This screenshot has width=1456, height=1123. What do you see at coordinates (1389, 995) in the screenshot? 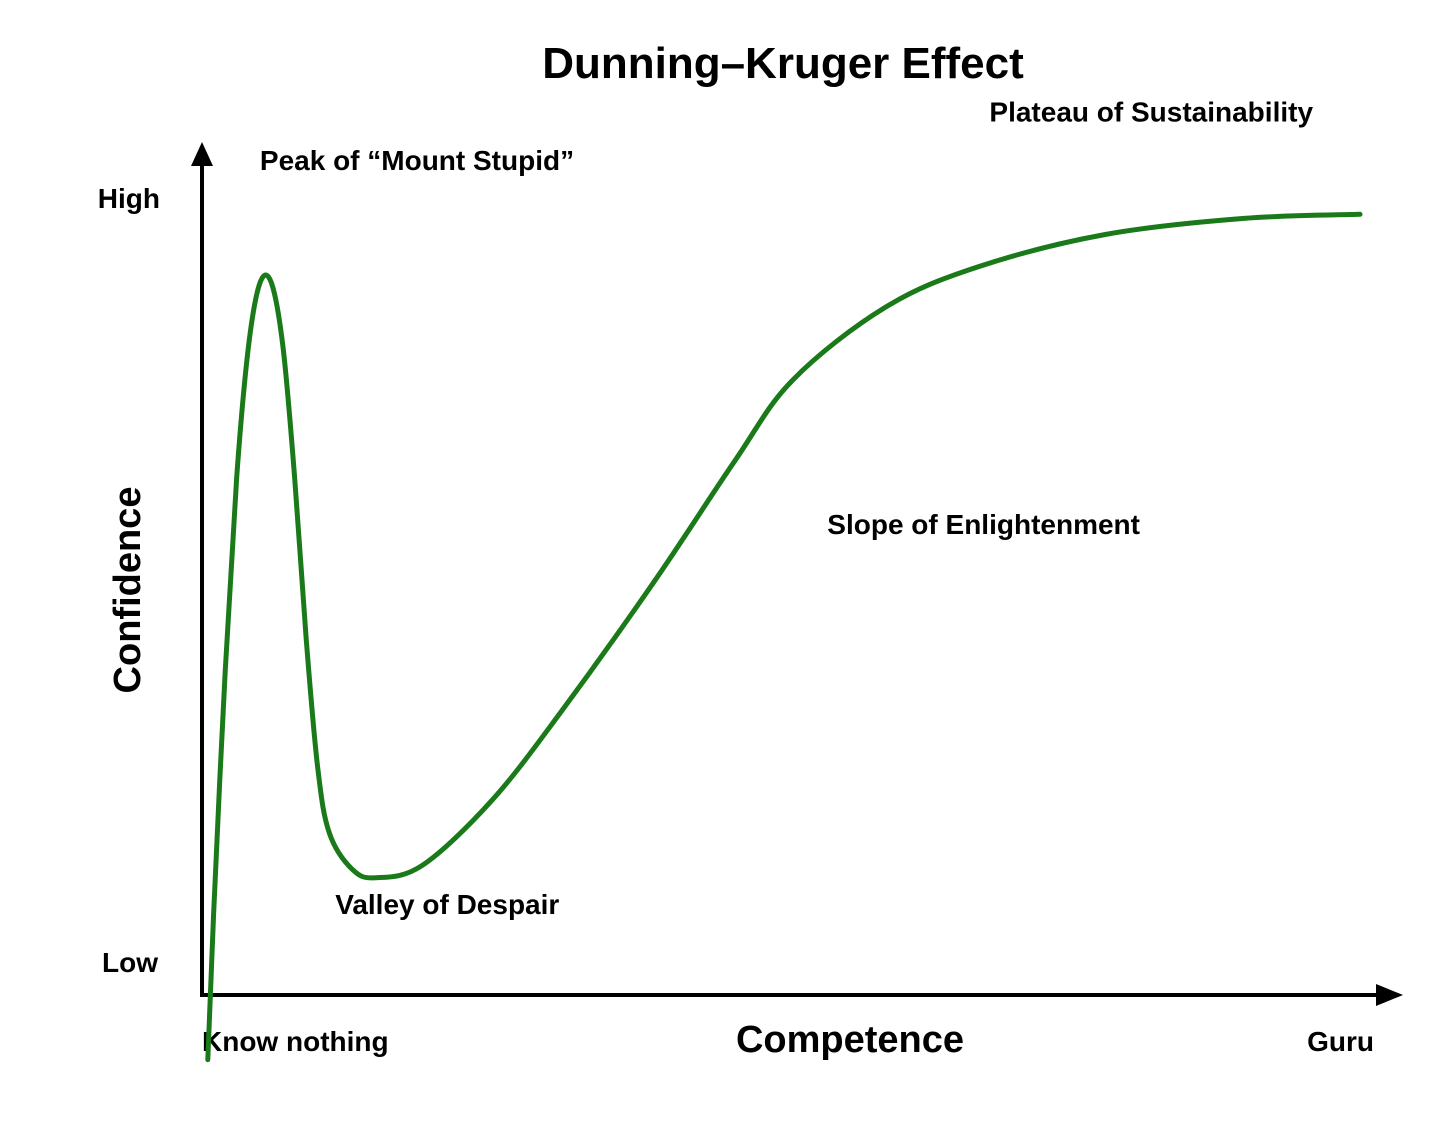
I see `x-axis-arrow` at bounding box center [1389, 995].